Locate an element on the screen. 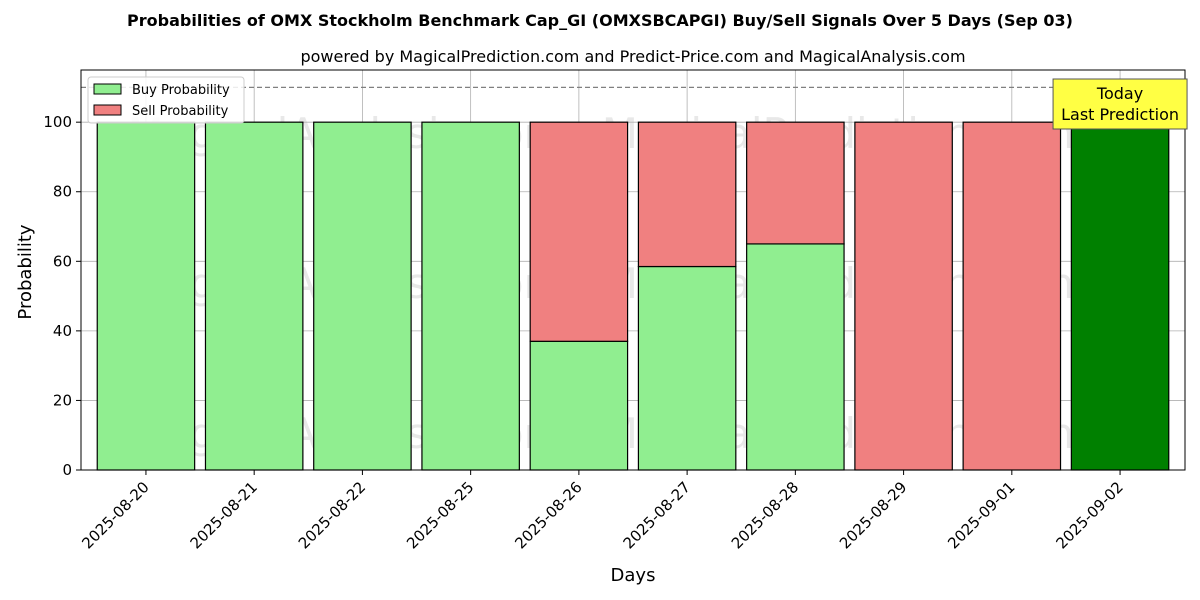 The height and width of the screenshot is (600, 1200). x-tick-label: 2025-08-20 is located at coordinates (115, 515).